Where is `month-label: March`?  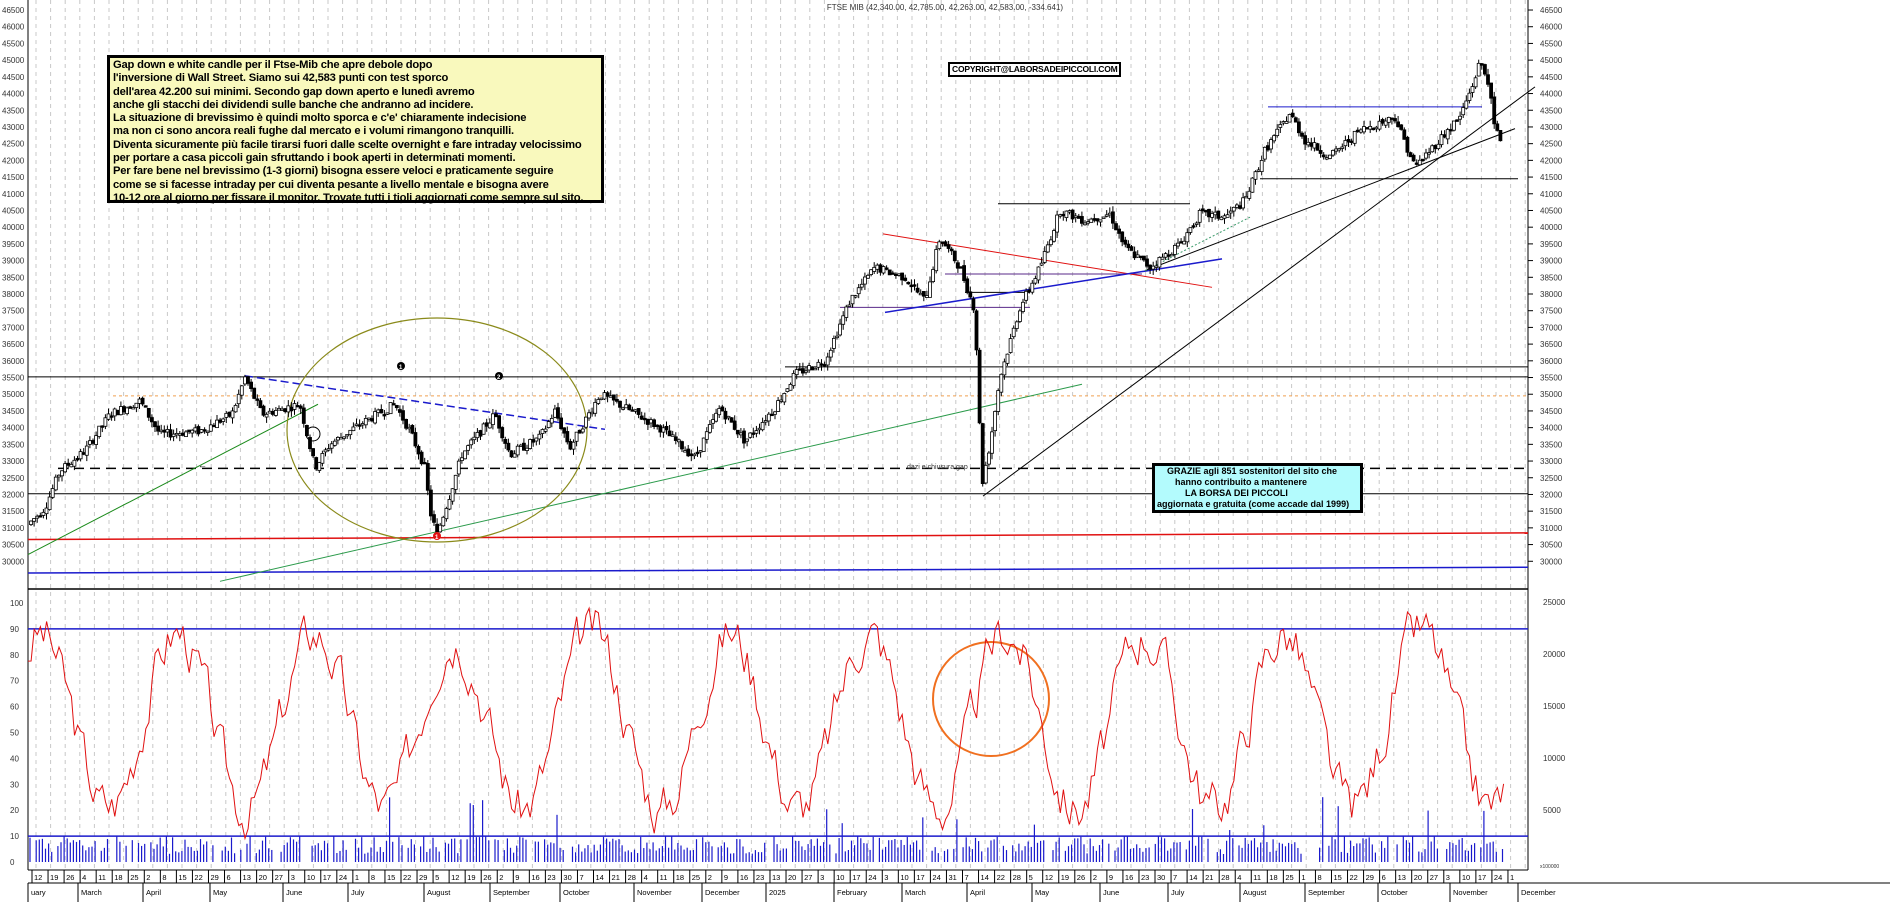
month-label: March is located at coordinates (91, 892).